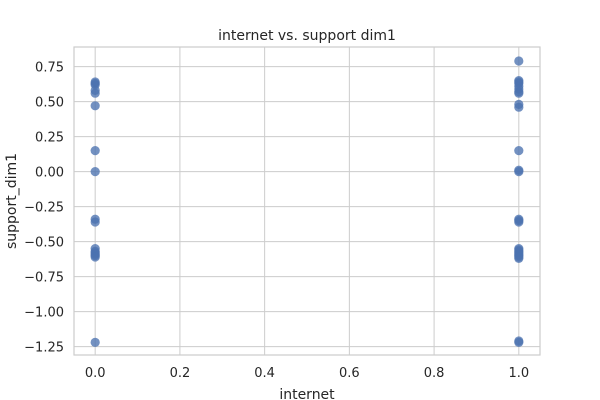 The image size is (600, 400). I want to click on y-tick-label: −0.25, so click(44, 208).